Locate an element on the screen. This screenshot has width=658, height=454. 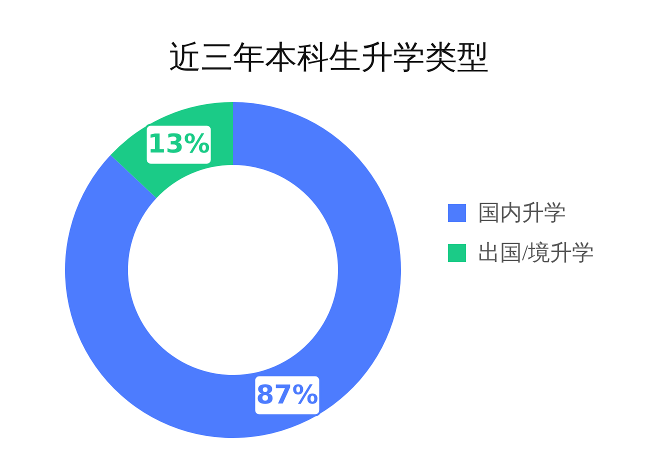
data-label: 87% is located at coordinates (287, 395).